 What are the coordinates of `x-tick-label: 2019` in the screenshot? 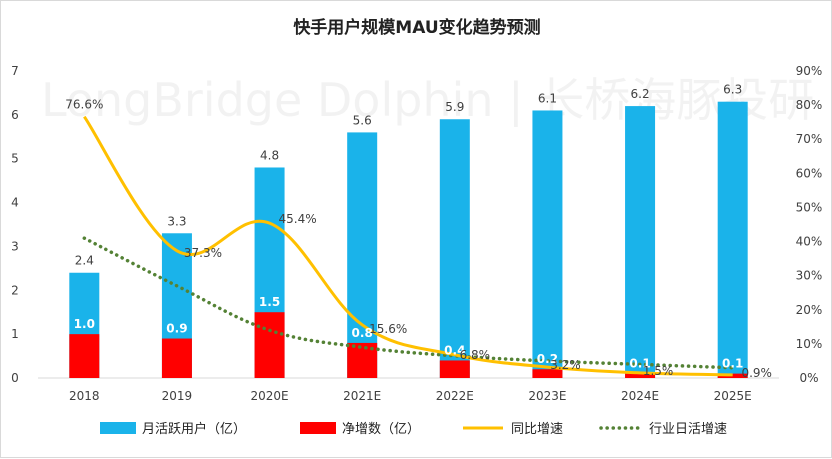 It's located at (177, 396).